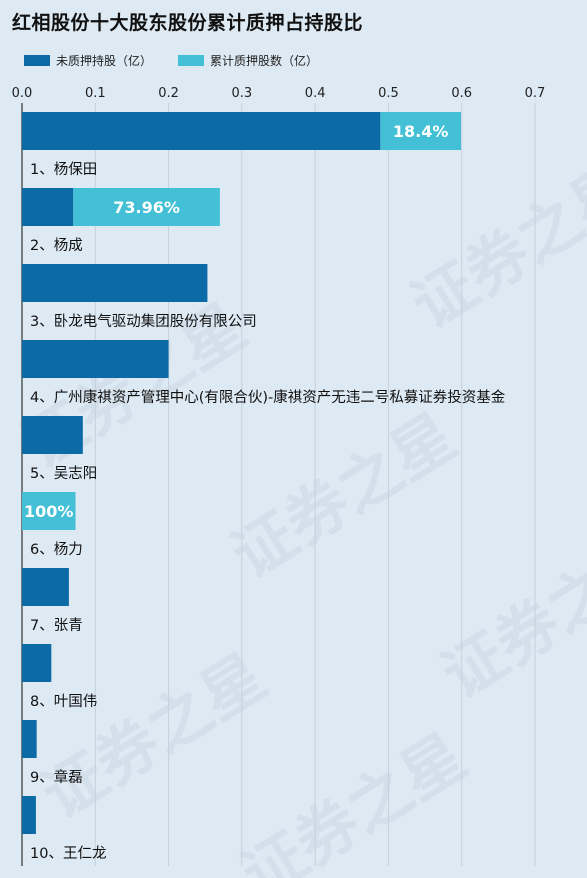 Image resolution: width=587 pixels, height=878 pixels. What do you see at coordinates (56, 549) in the screenshot?
I see `category-label: 6、杨力` at bounding box center [56, 549].